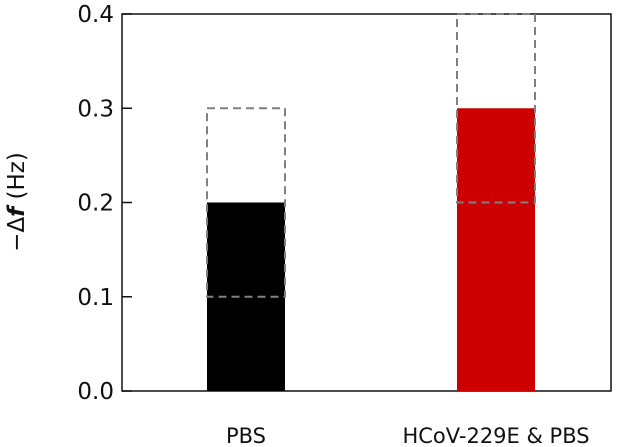  I want to click on y-tick-label: 0.4, so click(95, 15).